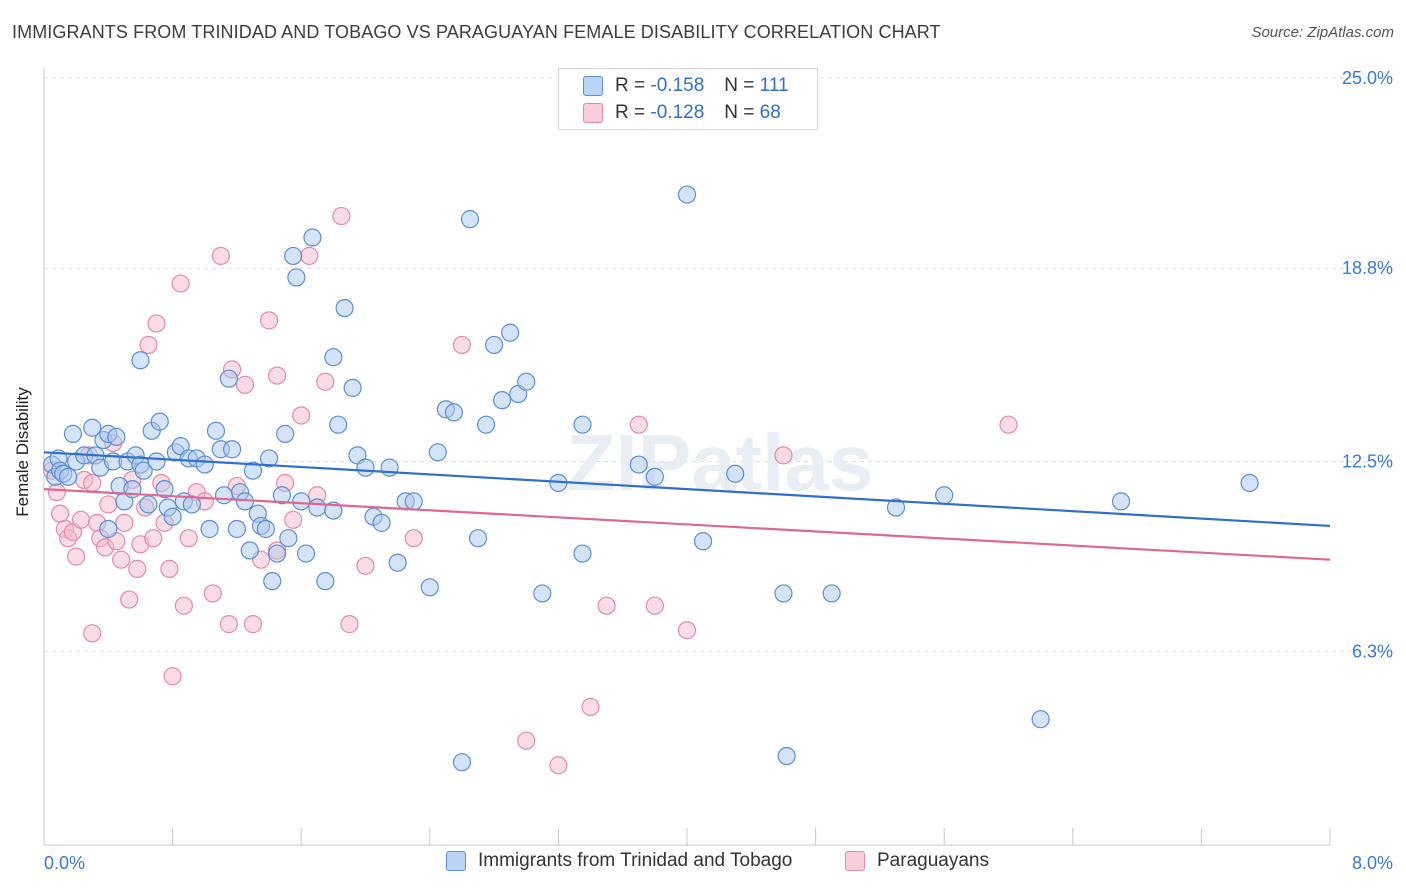 This screenshot has width=1406, height=892. What do you see at coordinates (720, 462) in the screenshot?
I see `watermark: ZIPatlas` at bounding box center [720, 462].